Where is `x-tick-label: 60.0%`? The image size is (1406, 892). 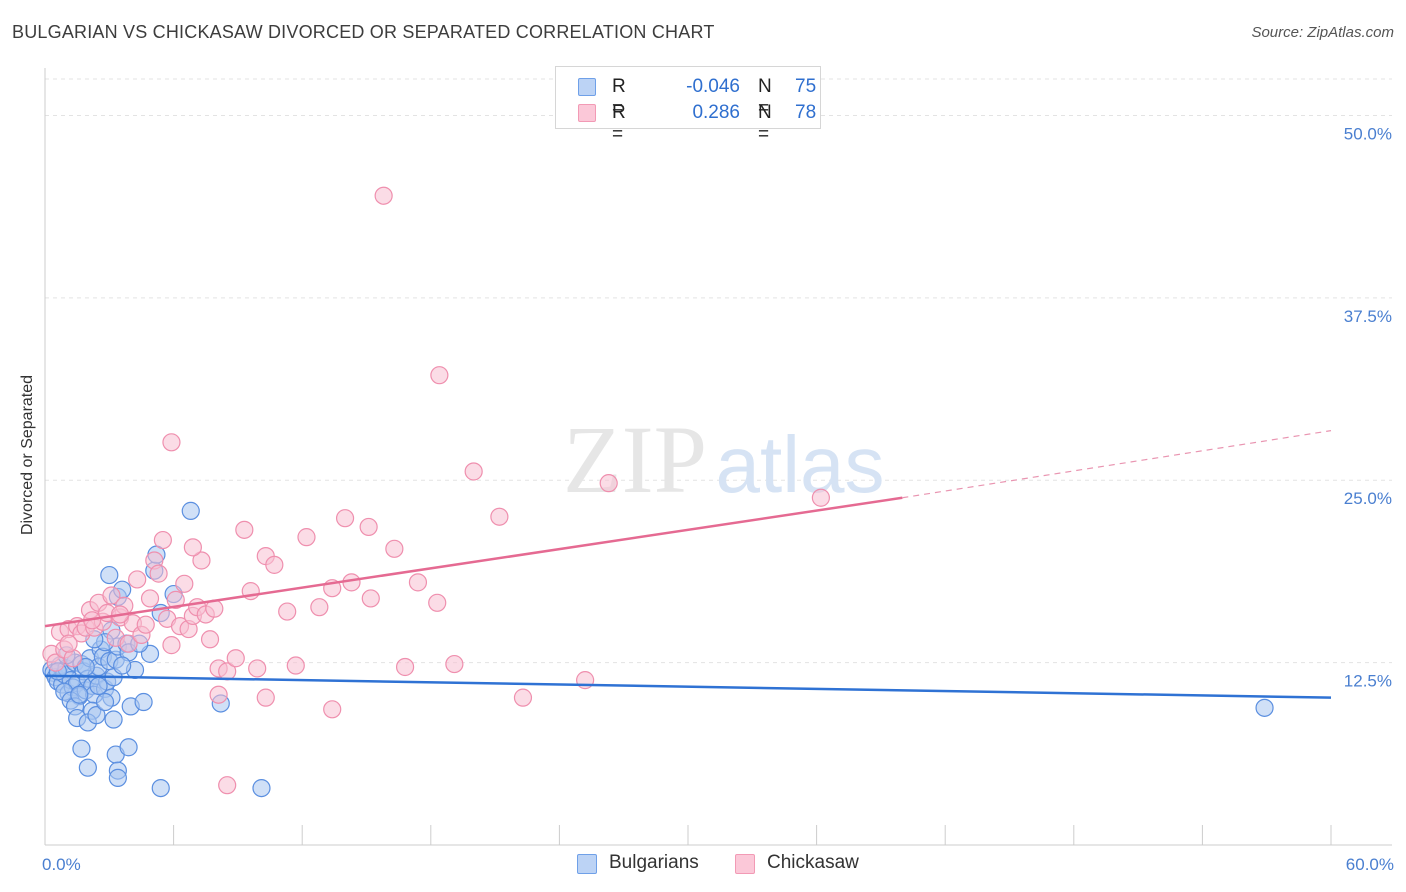
x-tick-label: 60.0% is located at coordinates (1370, 864).